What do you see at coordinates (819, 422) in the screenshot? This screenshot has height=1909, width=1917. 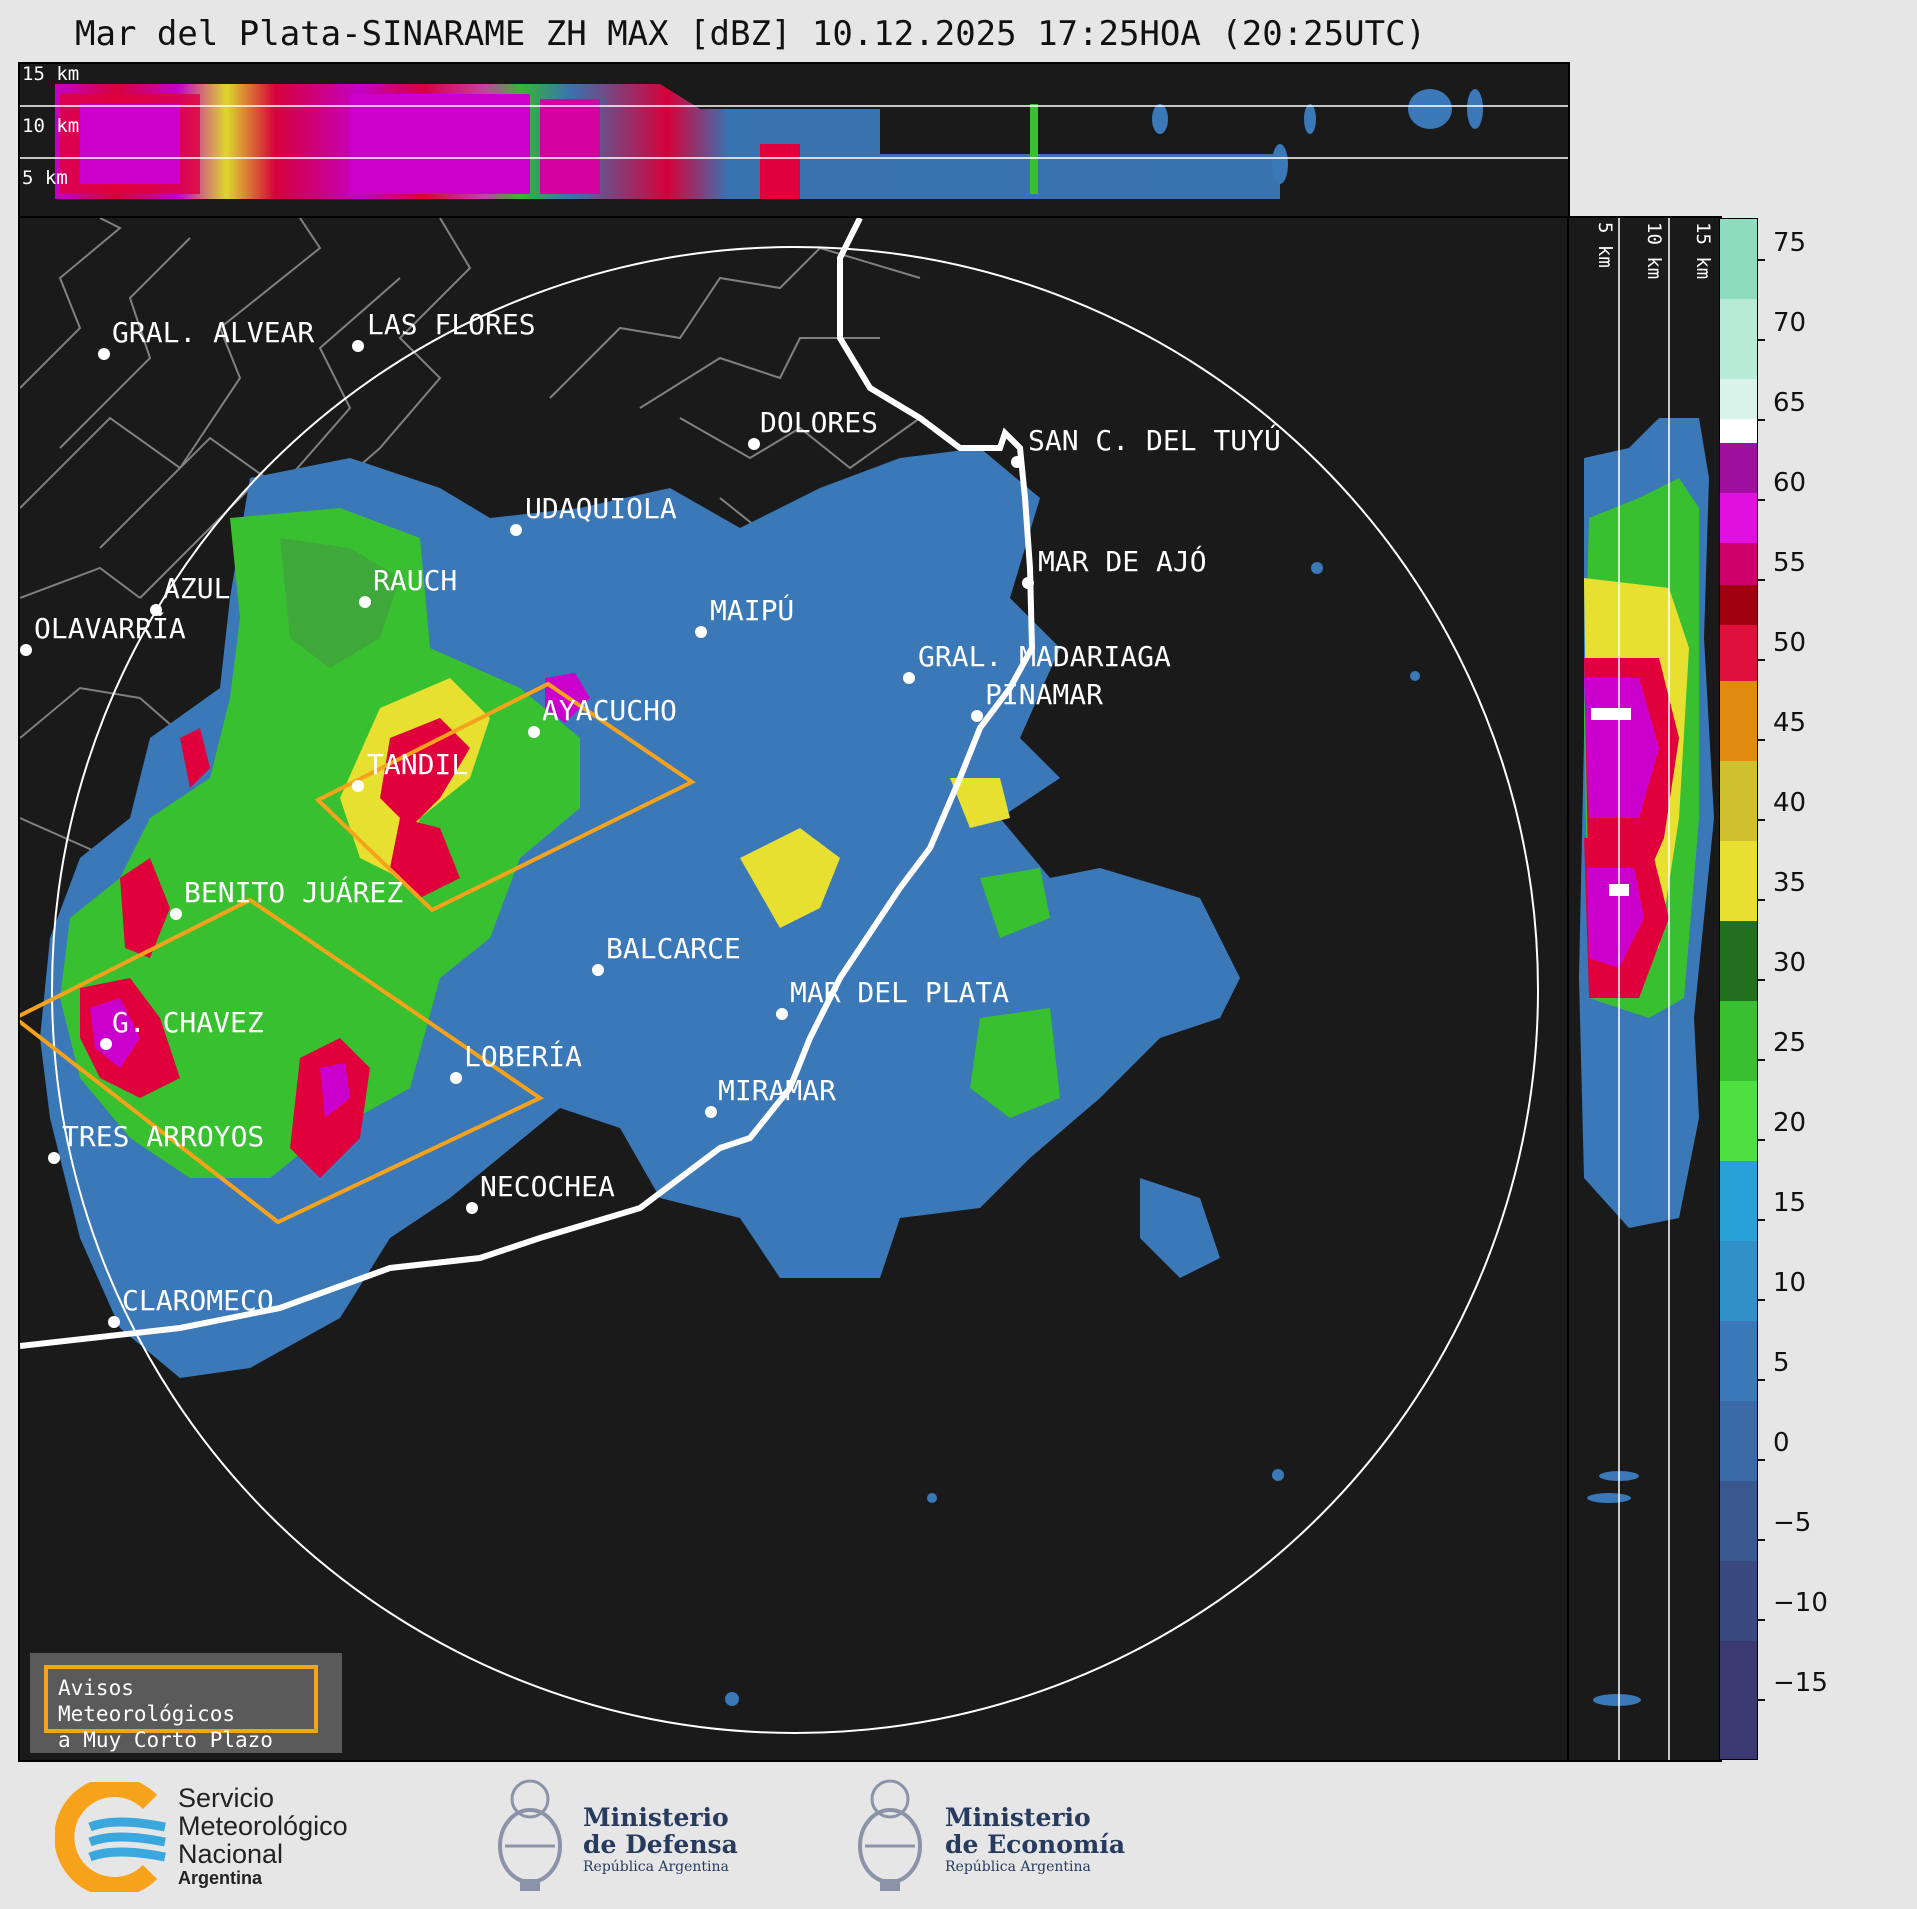 I see `city-label: DOLORES` at bounding box center [819, 422].